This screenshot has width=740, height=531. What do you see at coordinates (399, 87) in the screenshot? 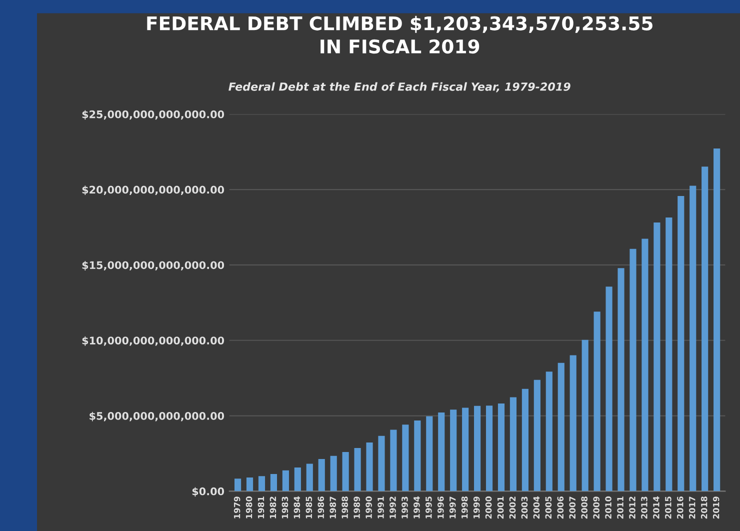
I see `chart-subtitle: Federal Debt at the End of Each Fiscal Year, 1979-2019` at bounding box center [399, 87].